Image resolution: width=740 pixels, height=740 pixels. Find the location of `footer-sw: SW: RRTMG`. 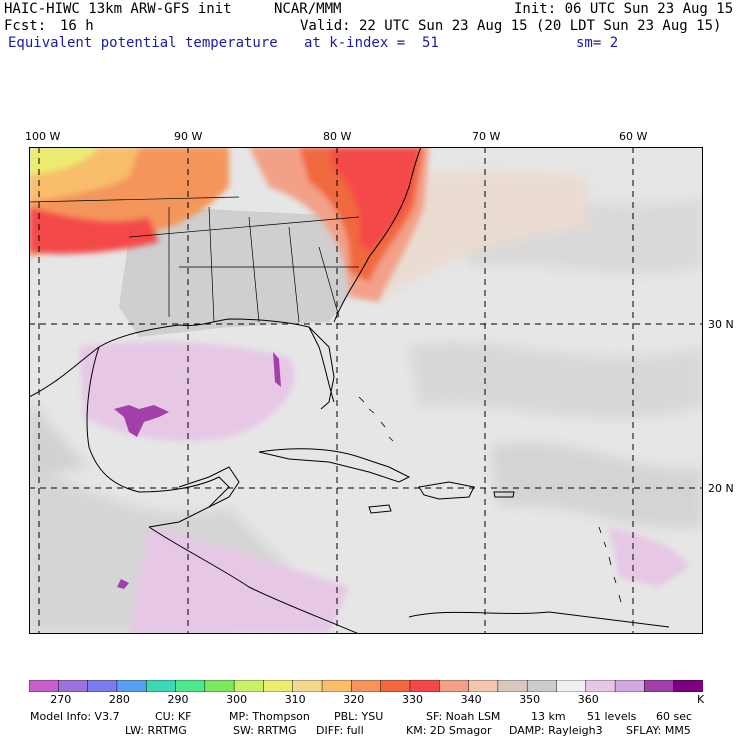

footer-sw: SW: RRTMG is located at coordinates (265, 730).